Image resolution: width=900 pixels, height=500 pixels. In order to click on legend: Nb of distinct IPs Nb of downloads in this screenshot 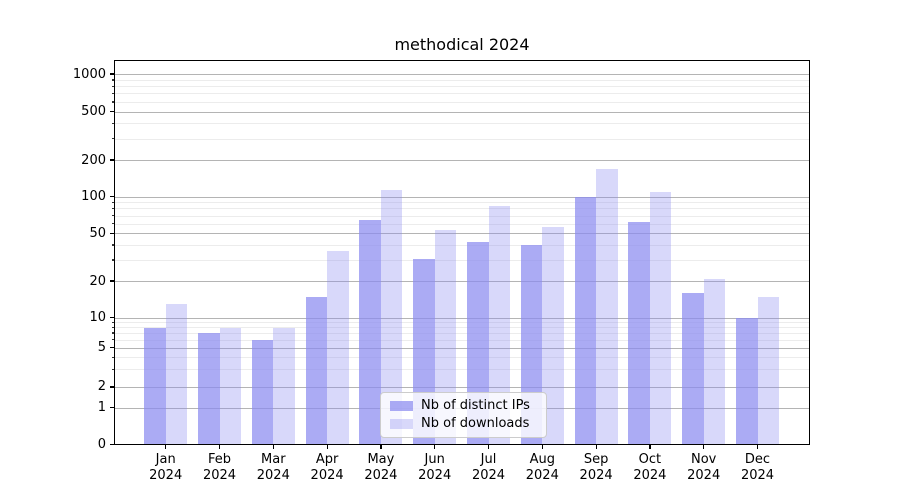, I will do `click(463, 415)`.